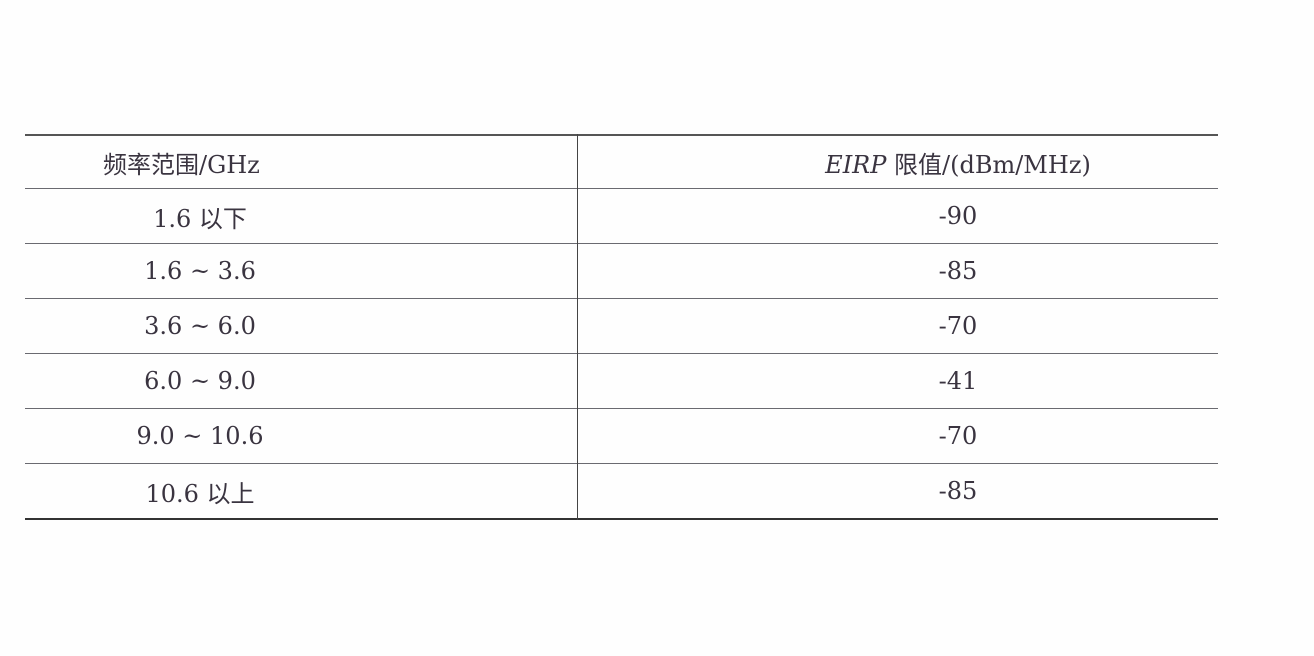 The width and height of the screenshot is (1314, 656). Describe the element at coordinates (621, 435) in the screenshot. I see `table-row: 9.0 ~ 10.6 -70` at that location.